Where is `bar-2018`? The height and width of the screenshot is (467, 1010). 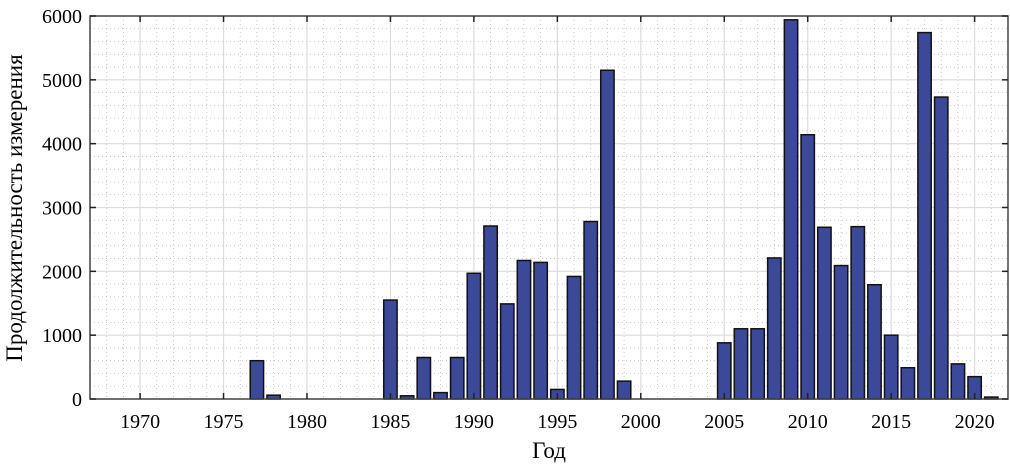
bar-2018 is located at coordinates (941, 248).